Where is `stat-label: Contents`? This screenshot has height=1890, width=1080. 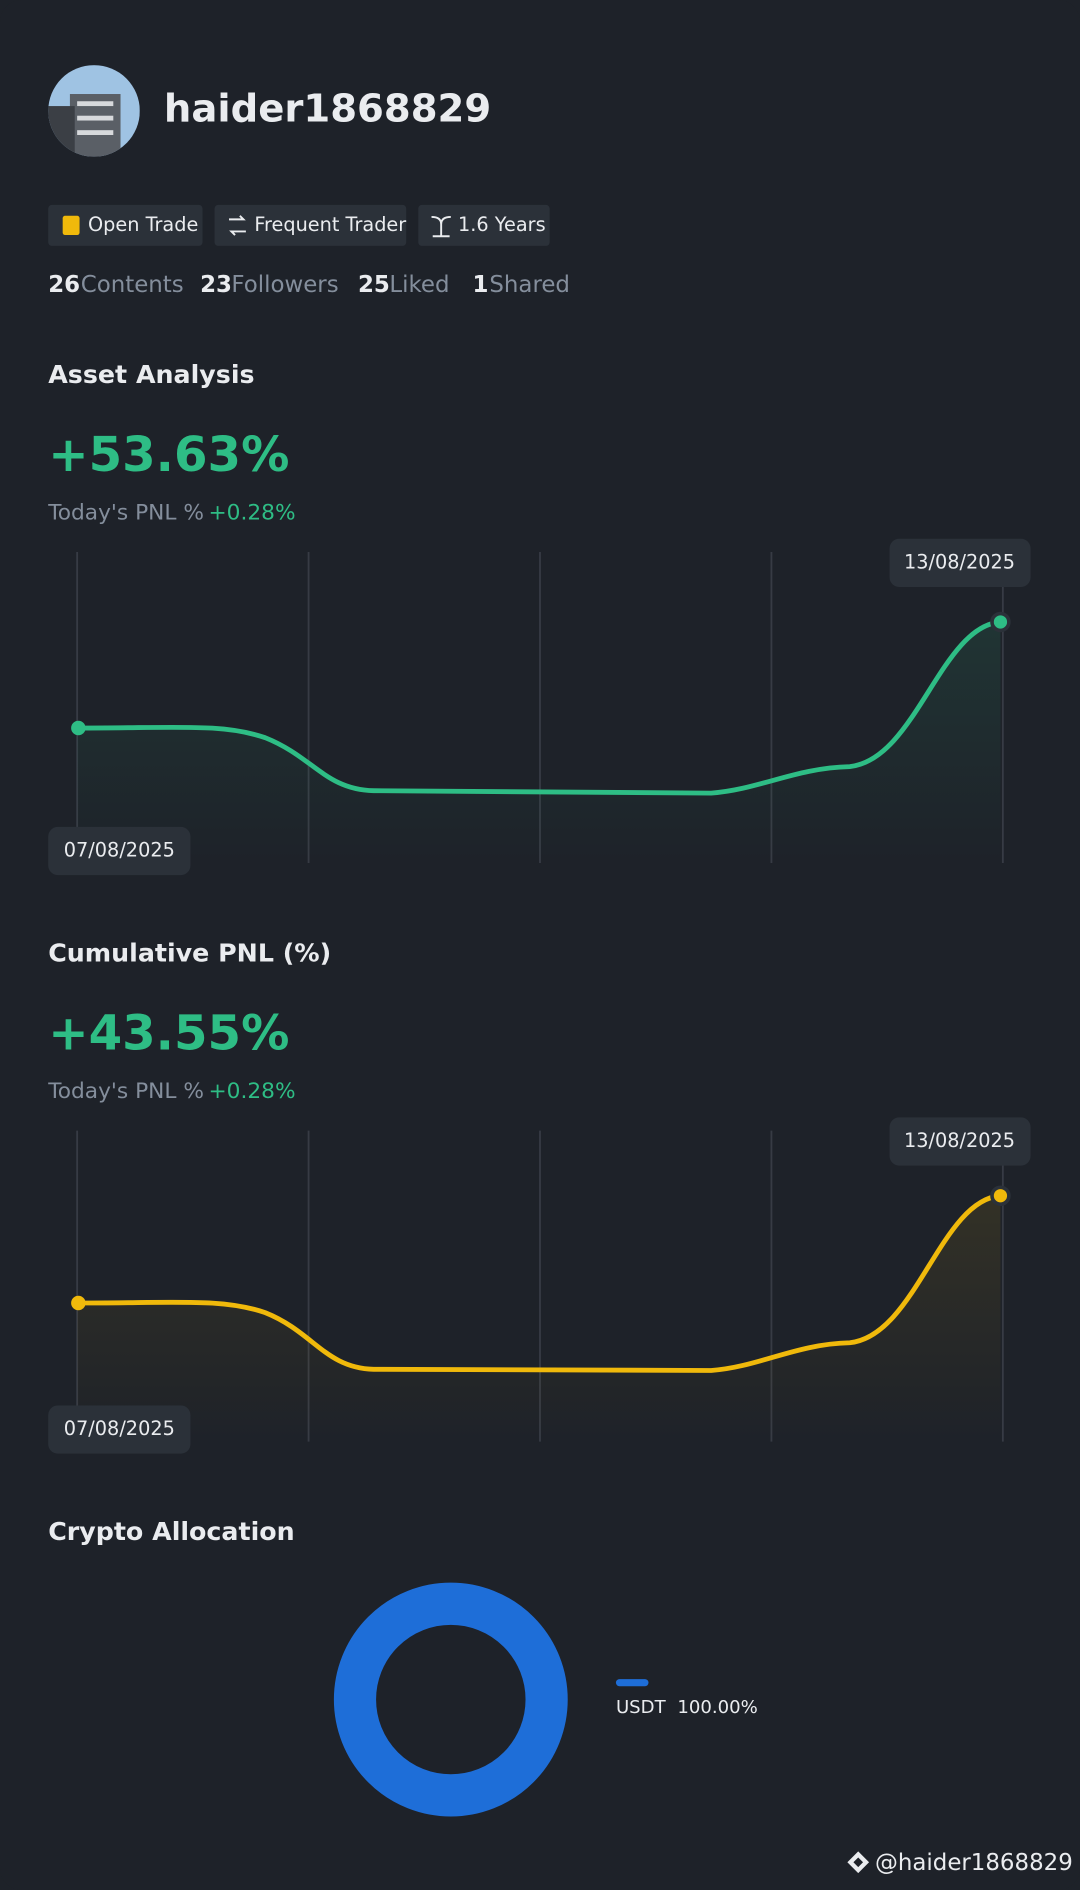 stat-label: Contents is located at coordinates (132, 285).